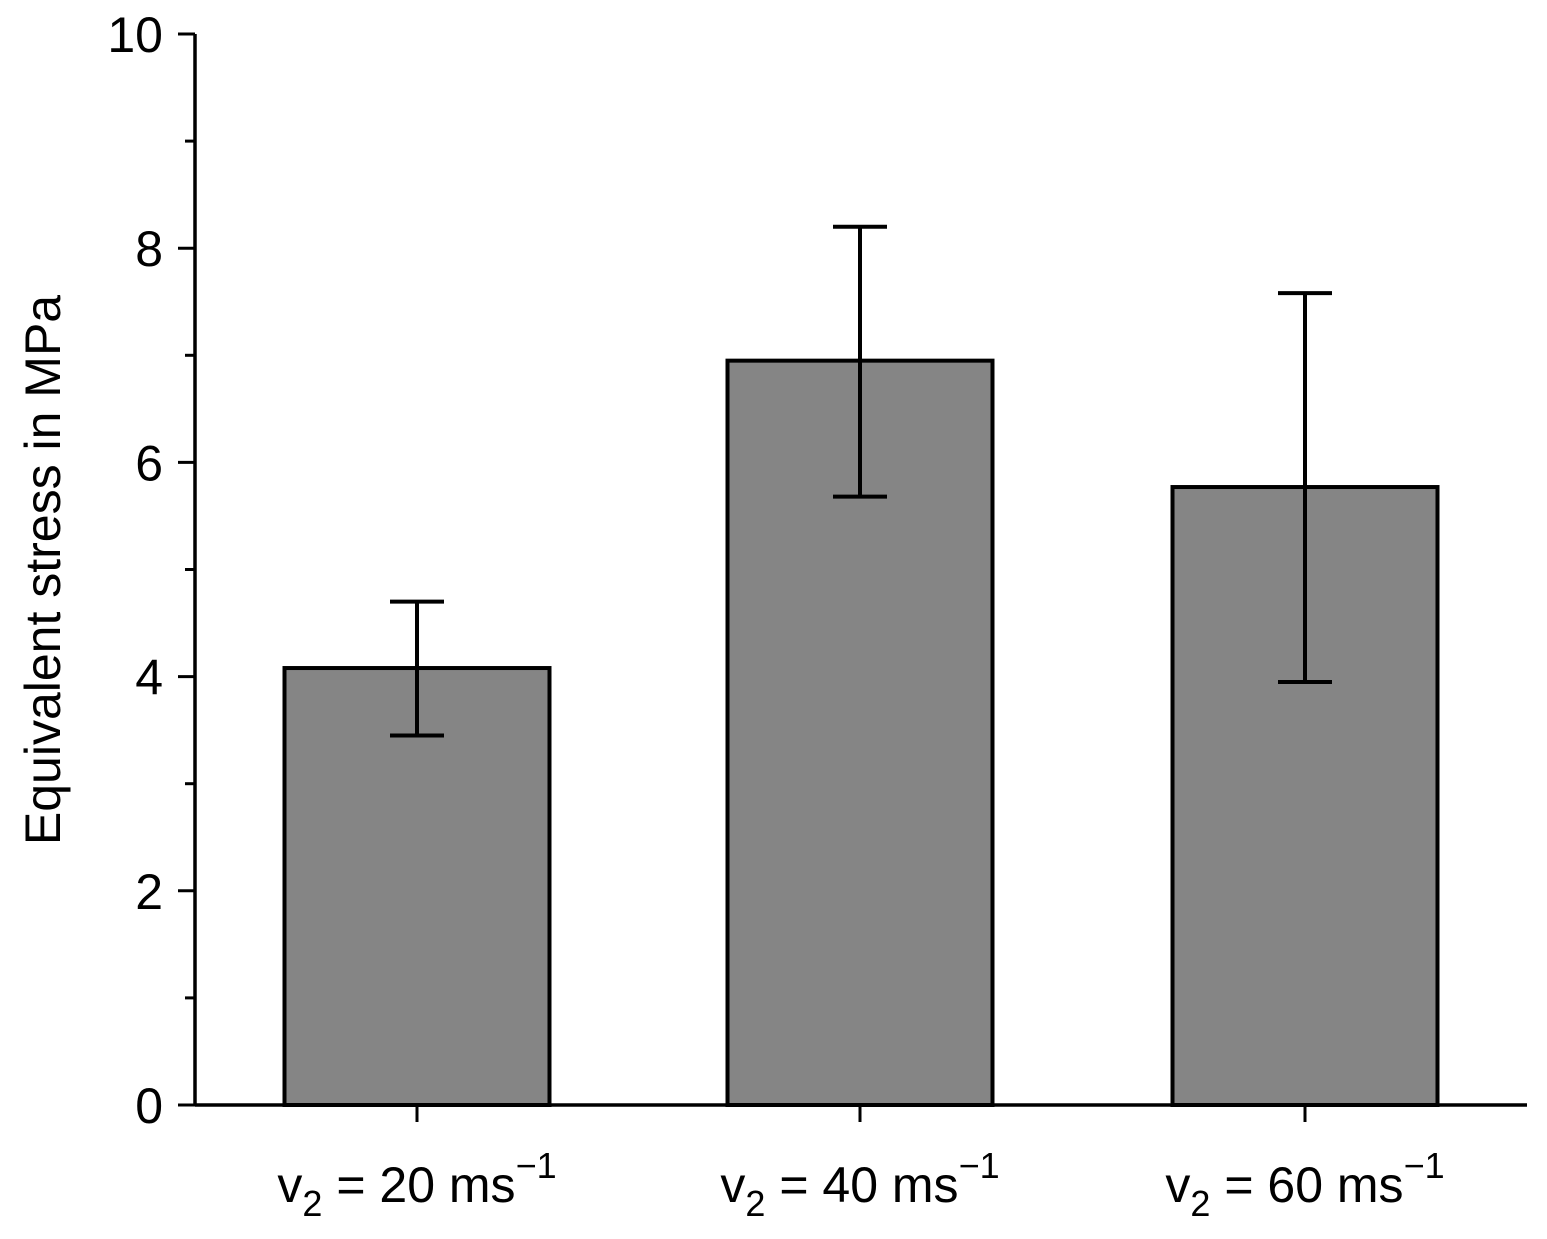  Describe the element at coordinates (755, 1203) in the screenshot. I see `x-tick-label-2-subscript: 2` at that location.